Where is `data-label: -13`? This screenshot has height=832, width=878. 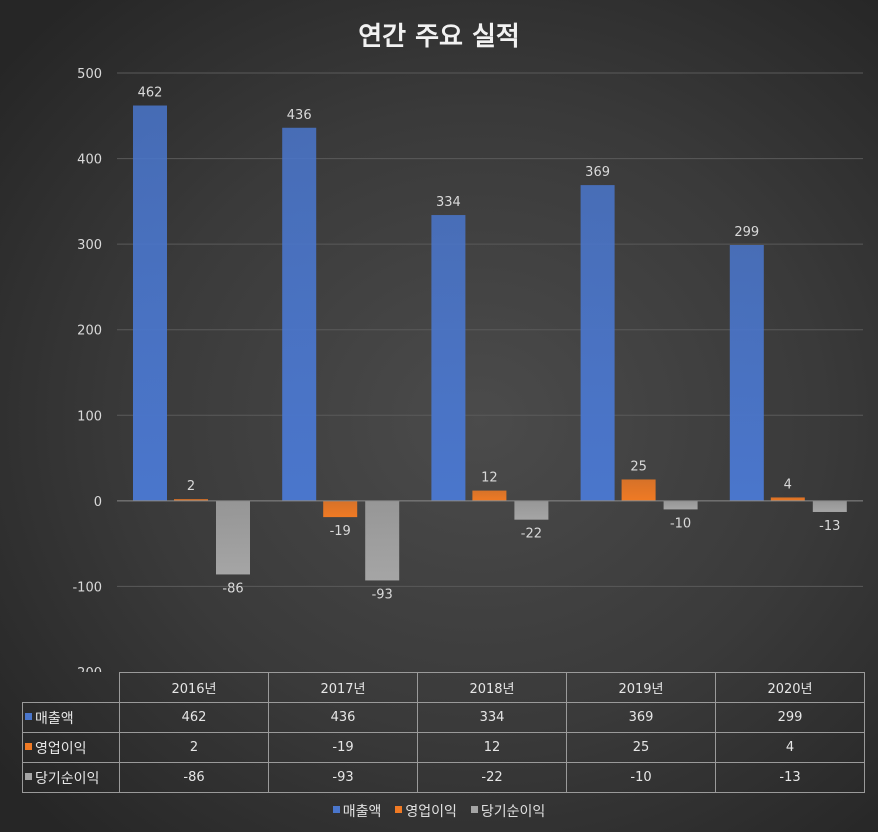 data-label: -13 is located at coordinates (829, 526).